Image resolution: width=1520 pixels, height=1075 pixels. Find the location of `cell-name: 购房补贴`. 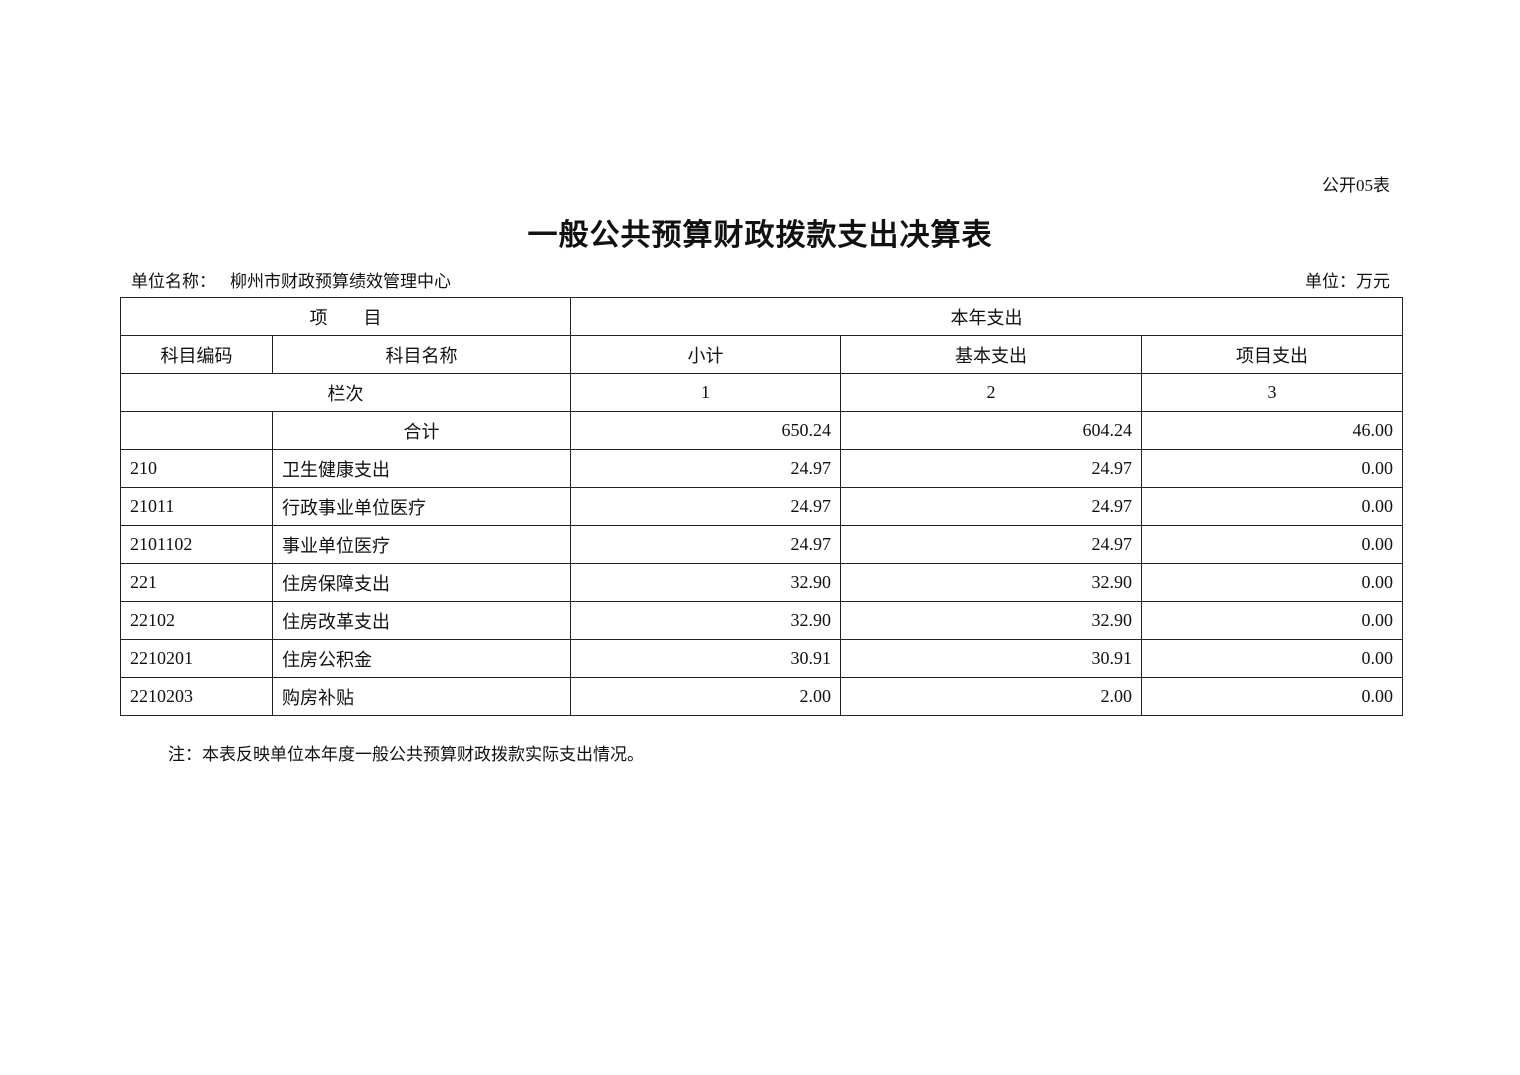

cell-name: 购房补贴 is located at coordinates (421, 696).